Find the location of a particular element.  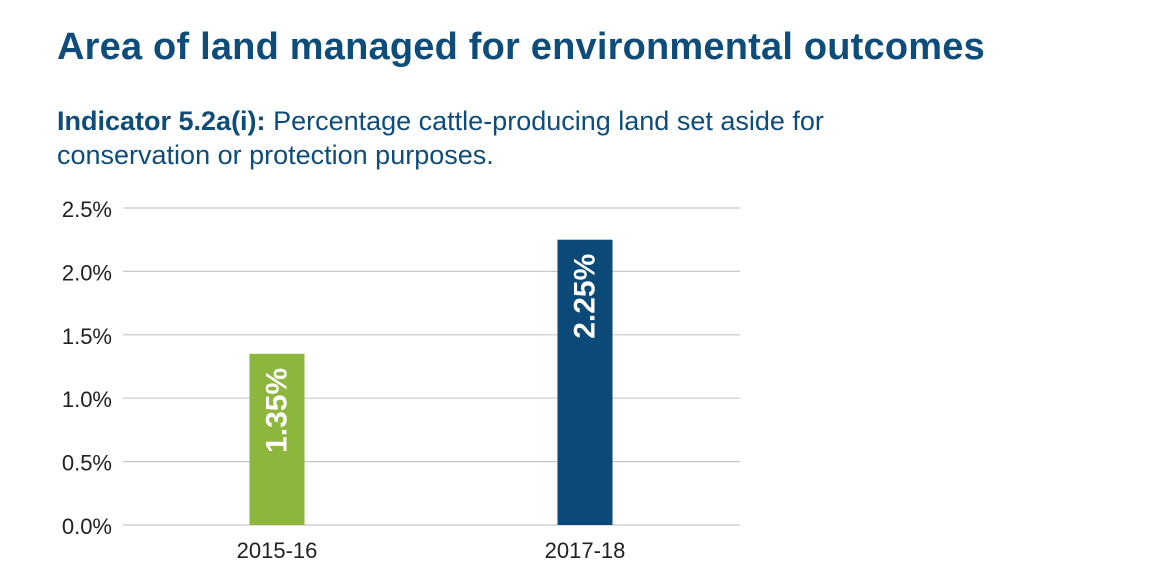

x-tick-label-2017-18: 2017-18 is located at coordinates (585, 550).